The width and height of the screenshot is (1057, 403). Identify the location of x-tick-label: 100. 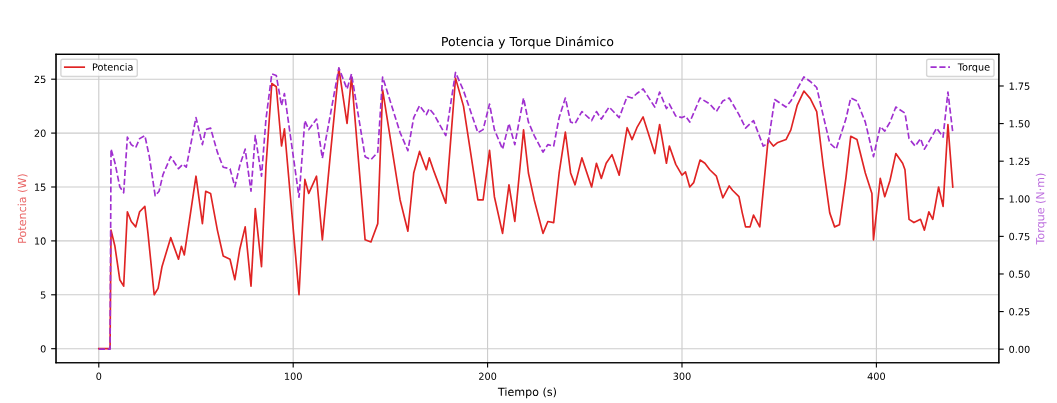
(293, 376).